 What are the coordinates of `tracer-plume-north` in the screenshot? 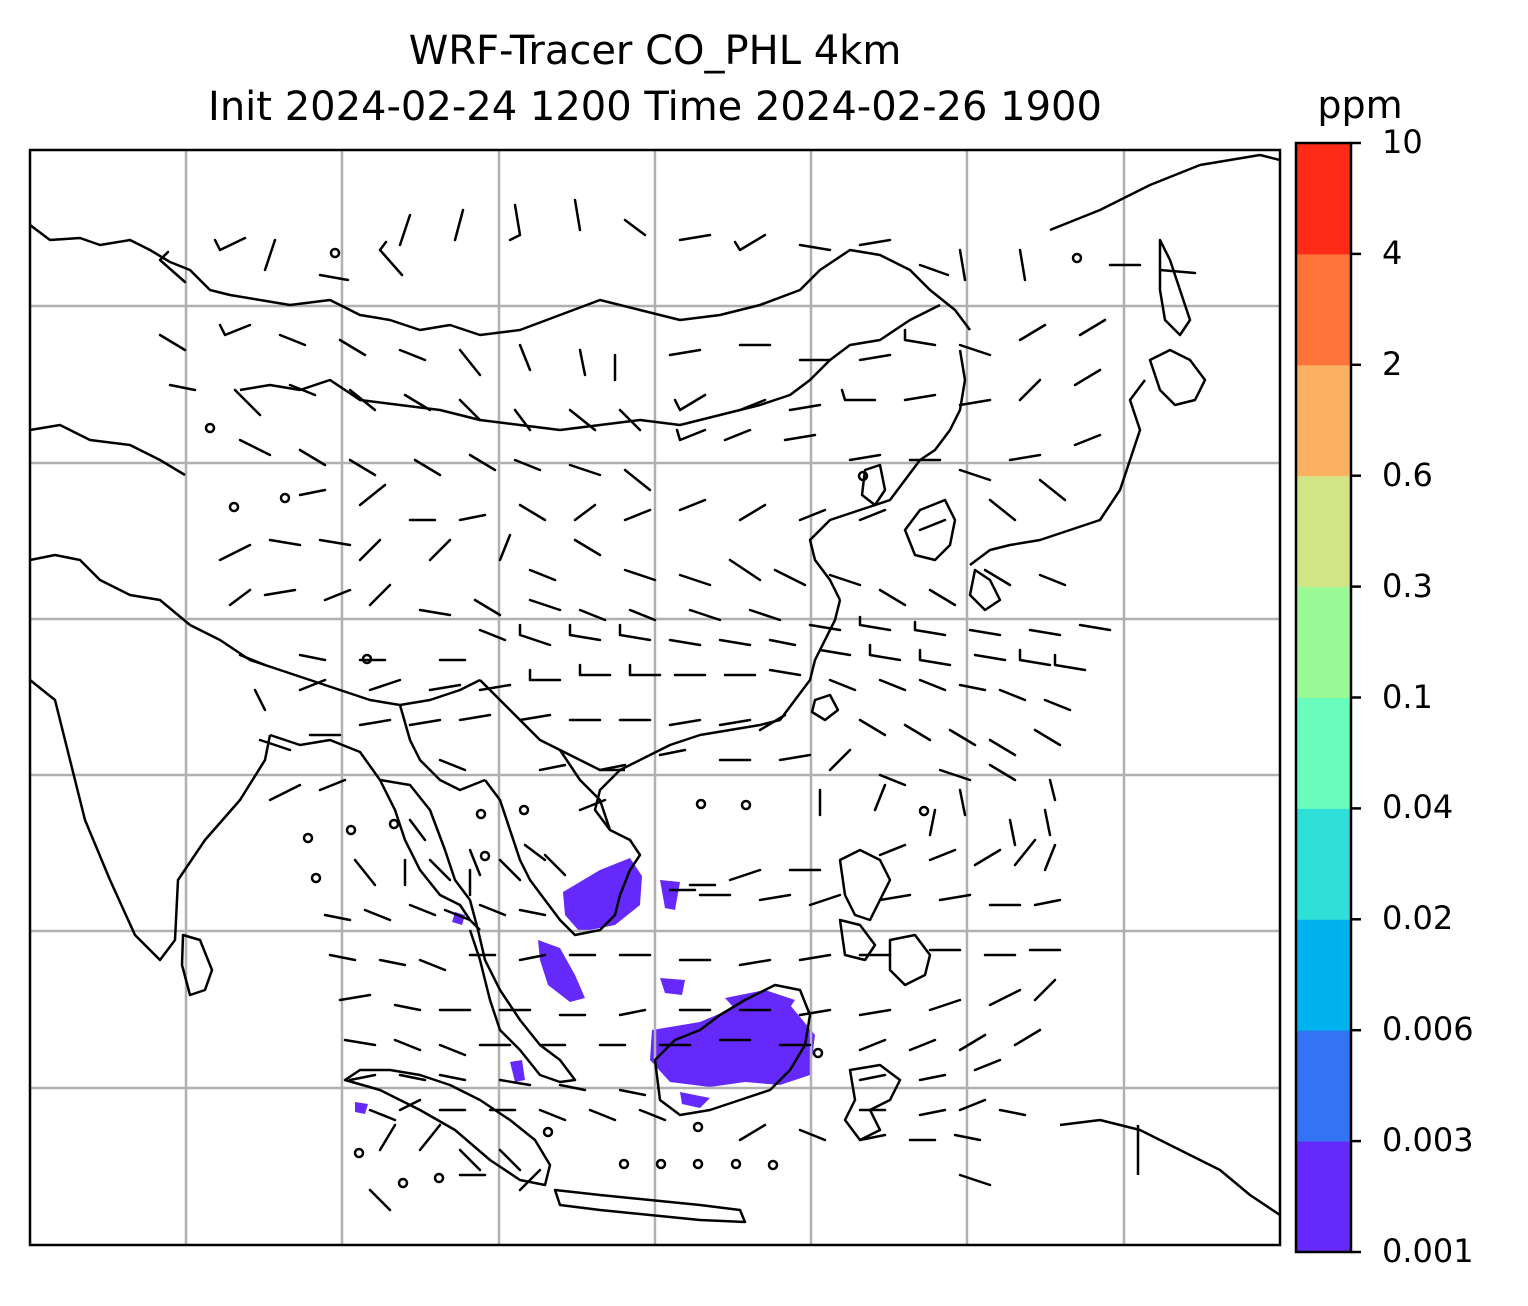 It's located at (760, 1005).